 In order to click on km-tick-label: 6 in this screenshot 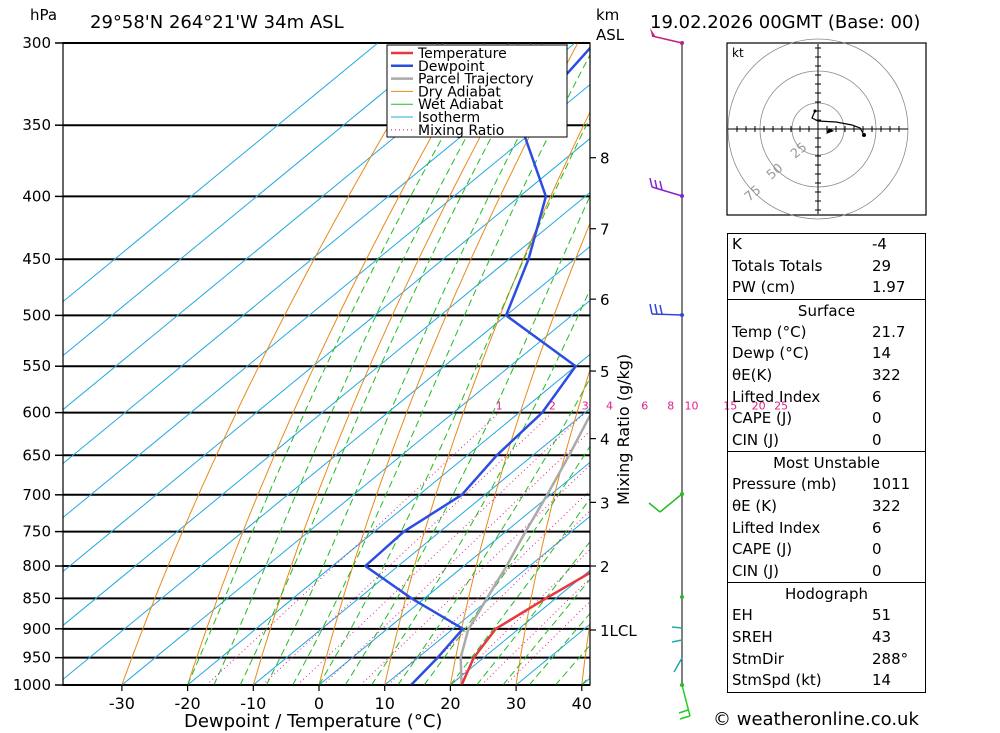, I will do `click(605, 300)`.